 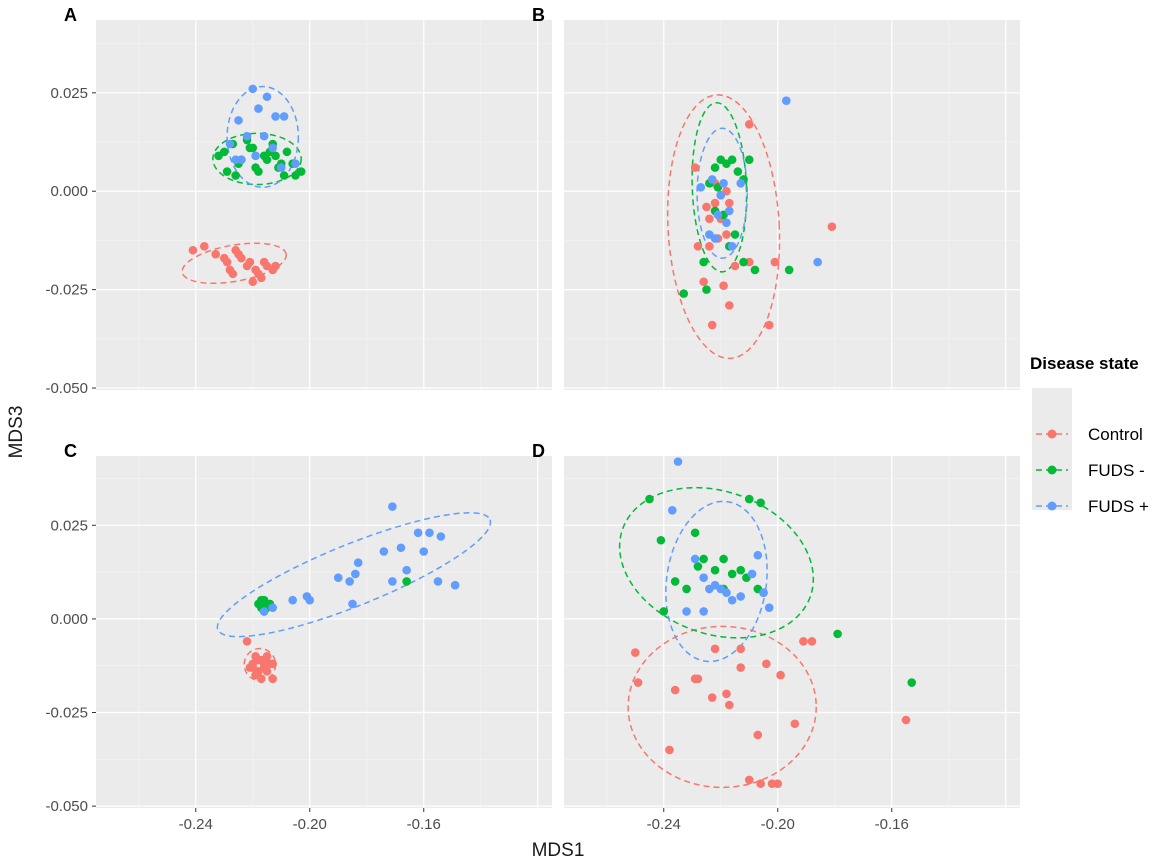 What do you see at coordinates (558, 850) in the screenshot?
I see `x-axis-title: MDS1` at bounding box center [558, 850].